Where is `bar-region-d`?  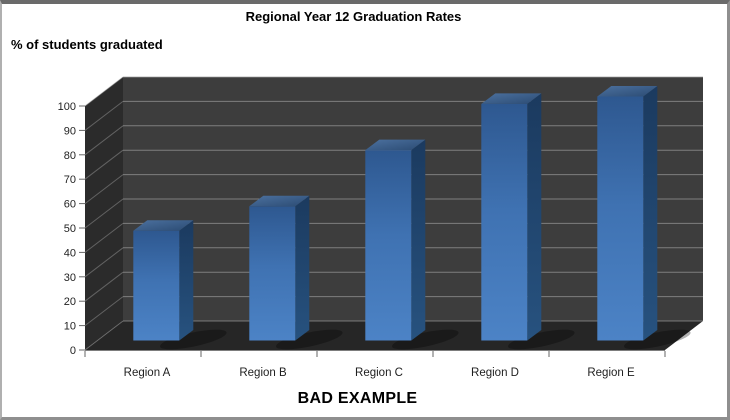
bar-region-d is located at coordinates (528, 221).